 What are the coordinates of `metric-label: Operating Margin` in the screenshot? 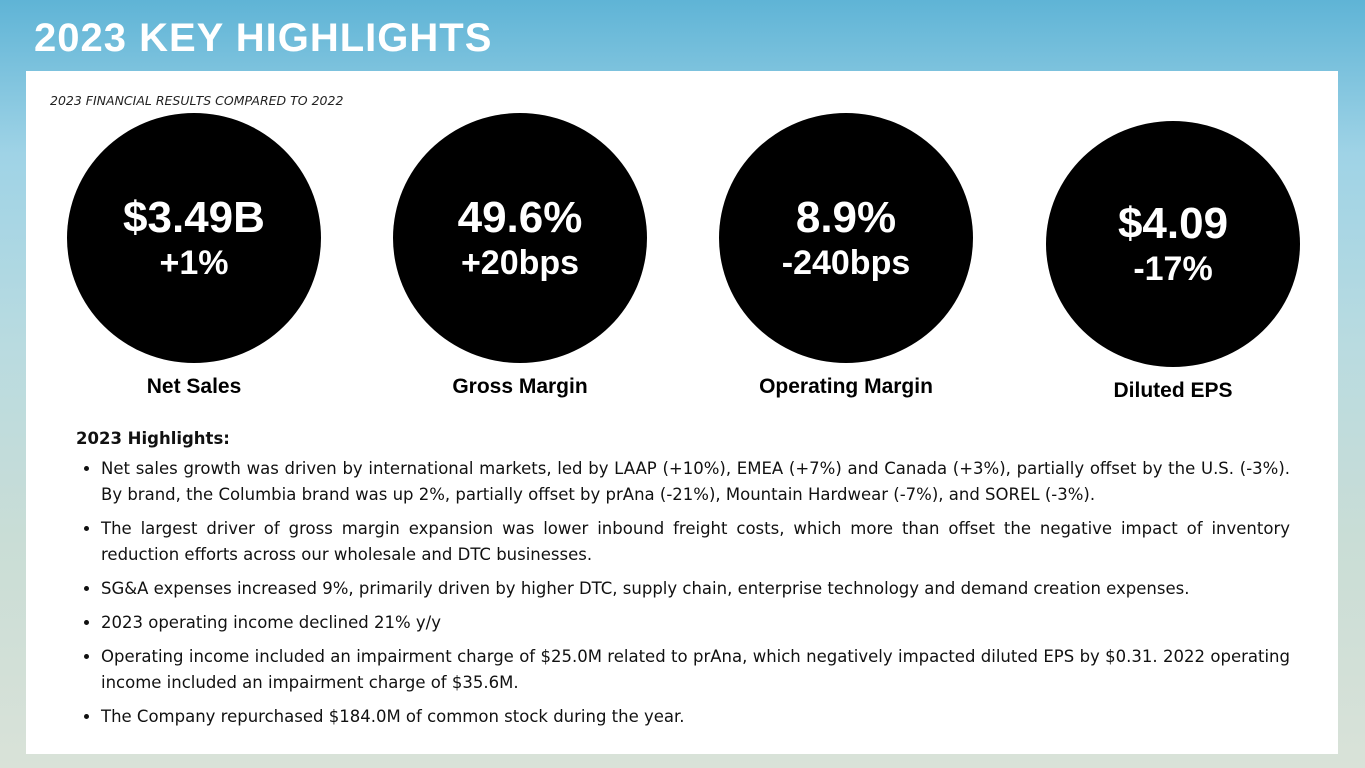 It's located at (846, 386).